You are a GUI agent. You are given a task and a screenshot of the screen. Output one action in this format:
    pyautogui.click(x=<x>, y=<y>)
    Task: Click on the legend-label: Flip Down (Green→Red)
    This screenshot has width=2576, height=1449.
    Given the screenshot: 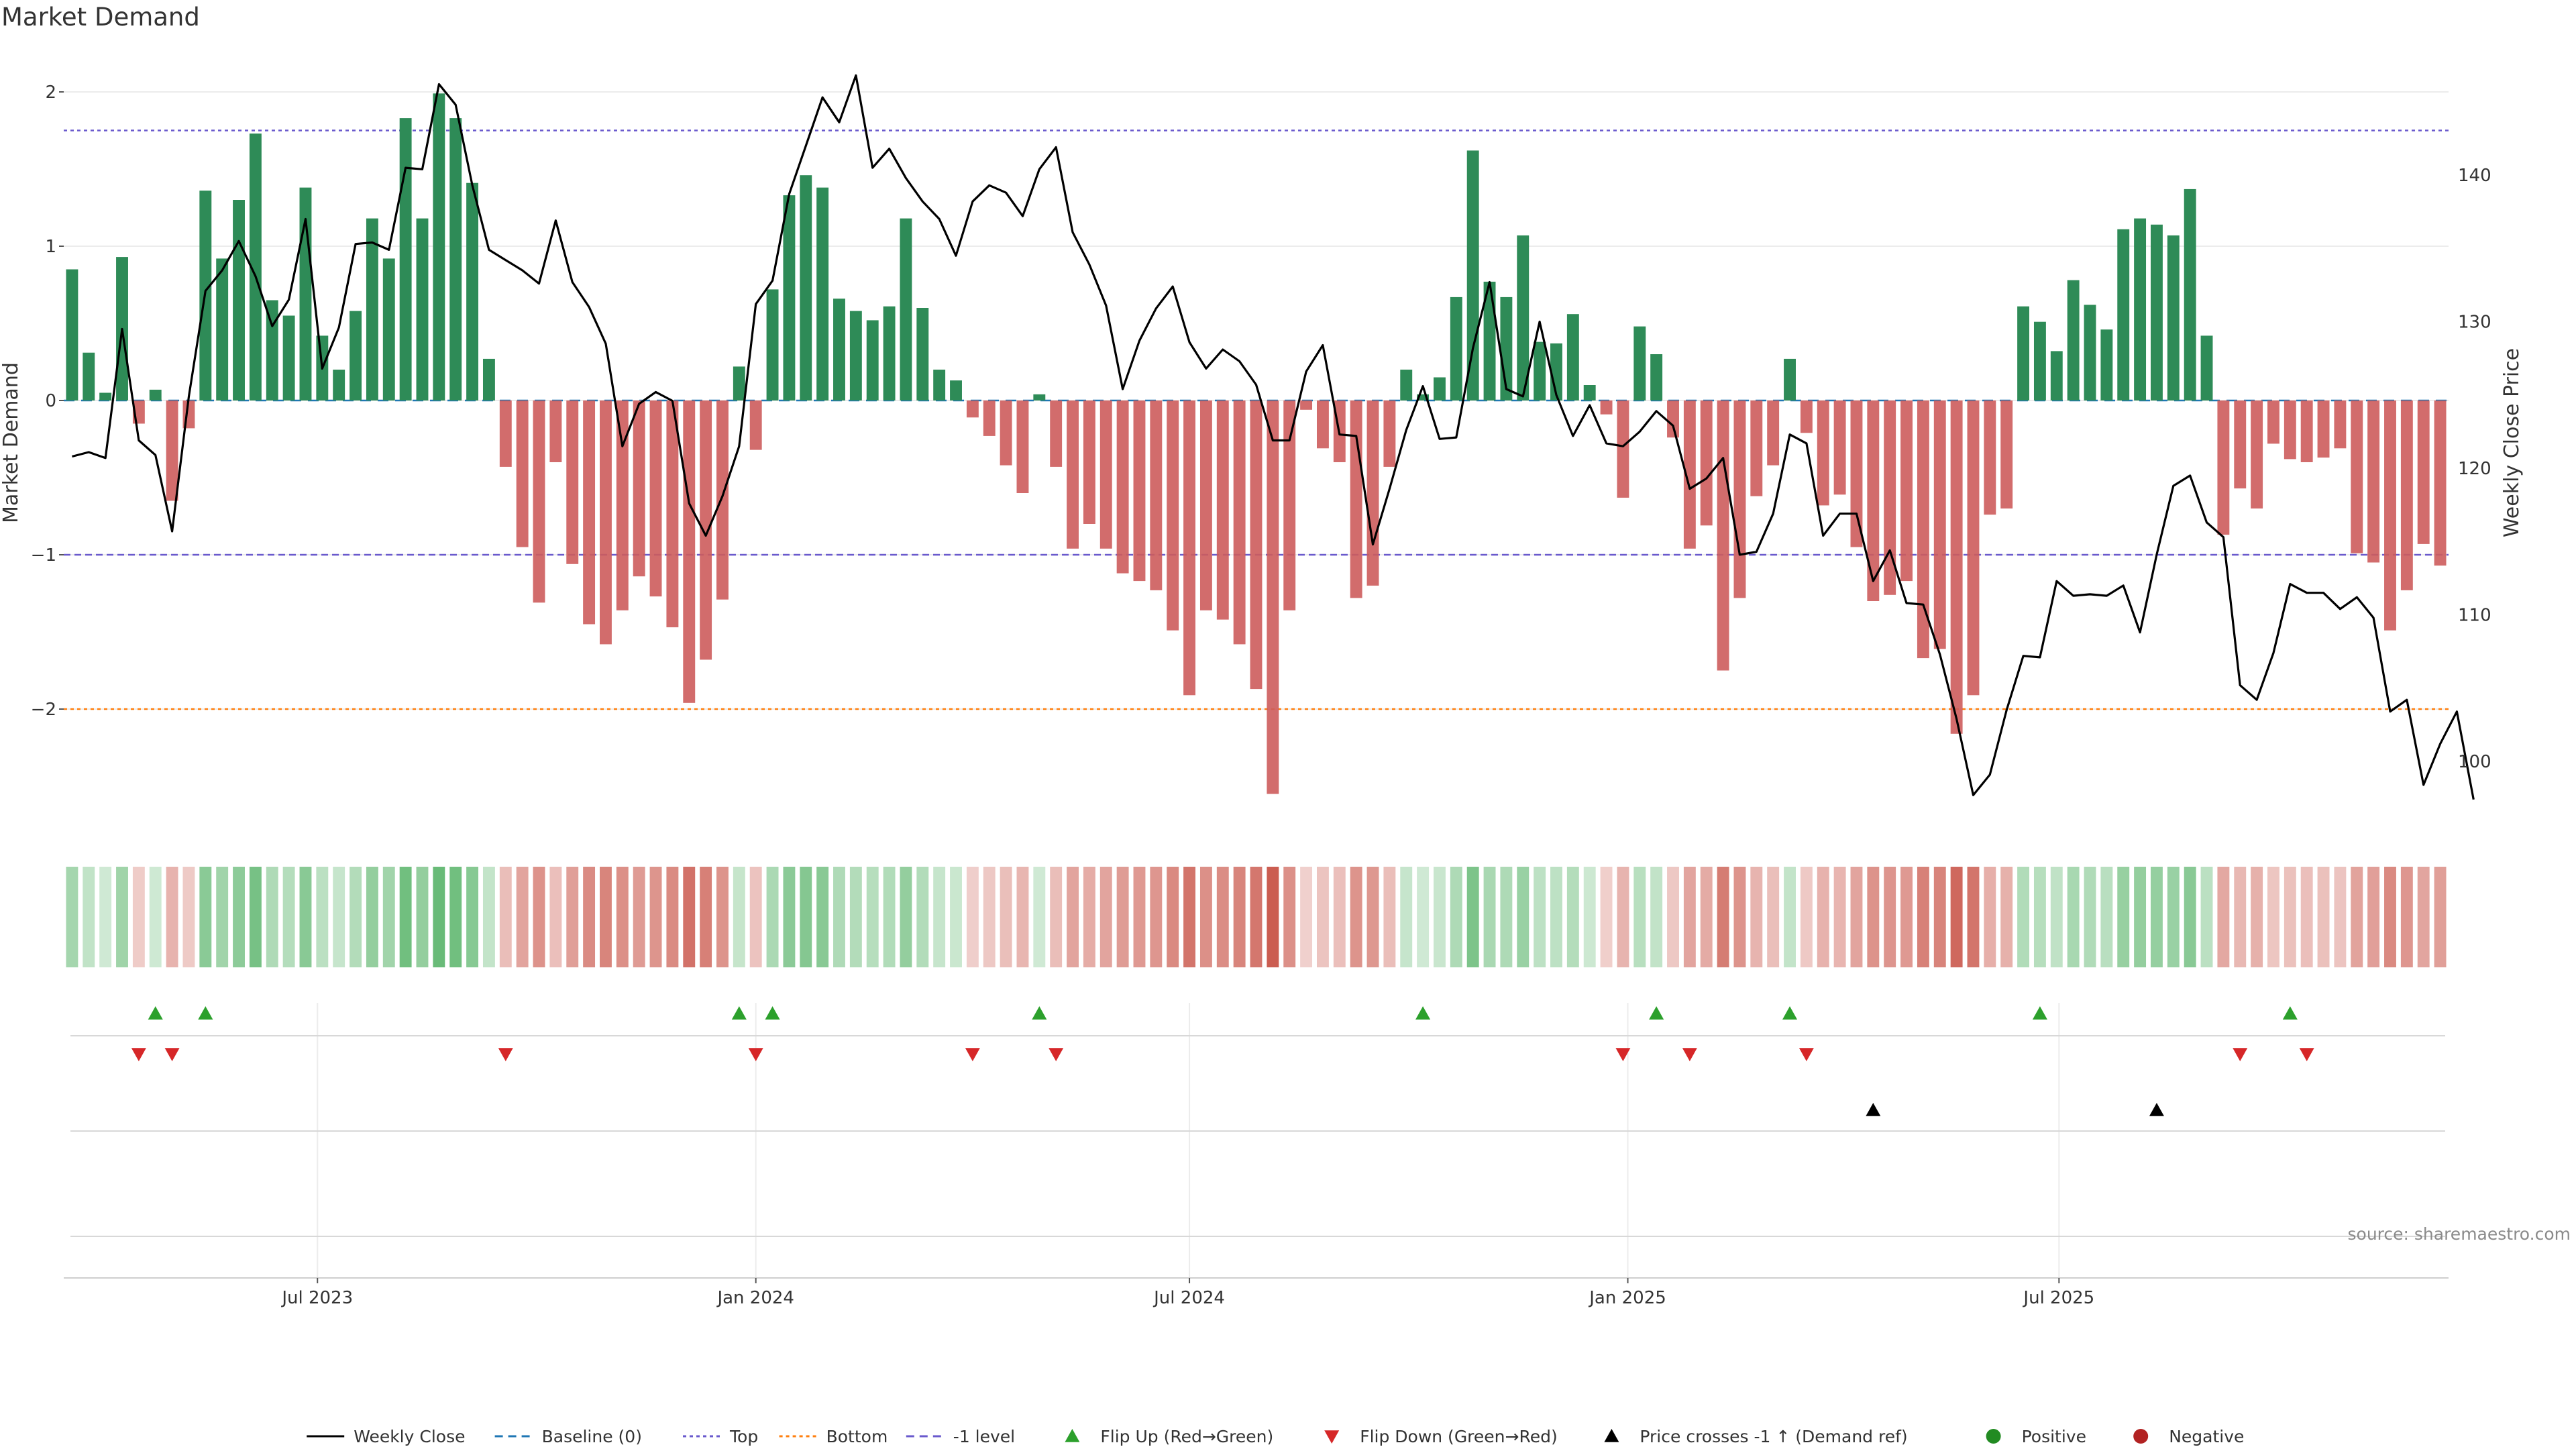 What is the action you would take?
    pyautogui.click(x=1459, y=1436)
    